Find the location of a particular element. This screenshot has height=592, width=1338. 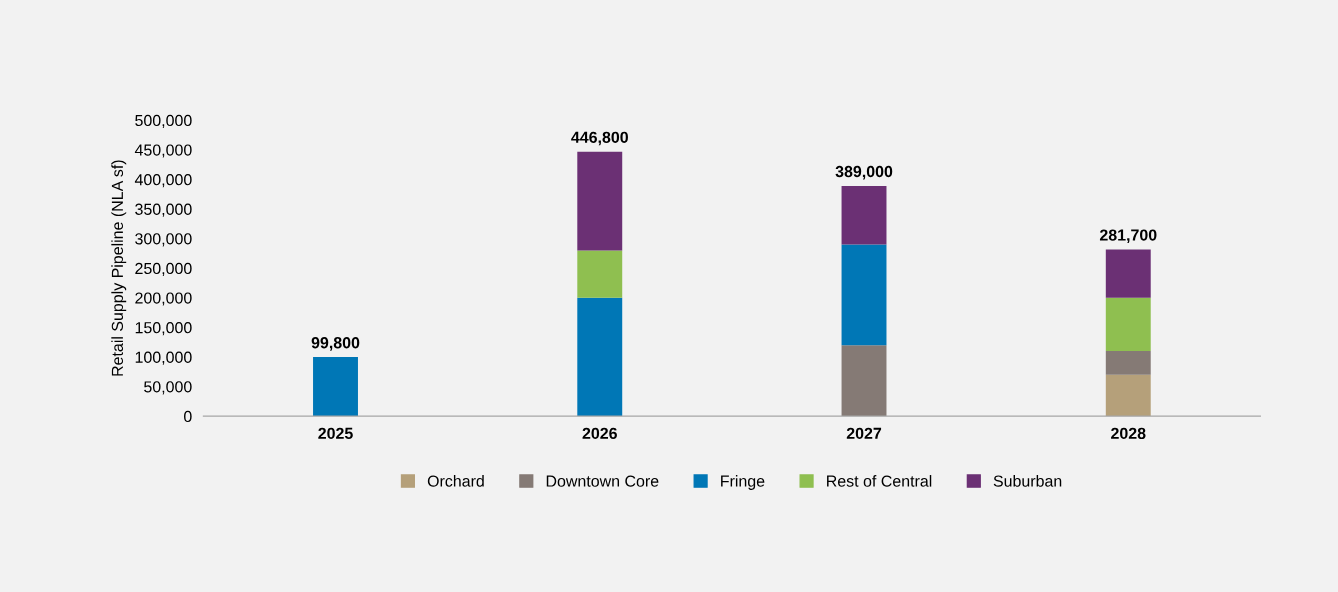

y-tick-label: 200,000 is located at coordinates (163, 299).